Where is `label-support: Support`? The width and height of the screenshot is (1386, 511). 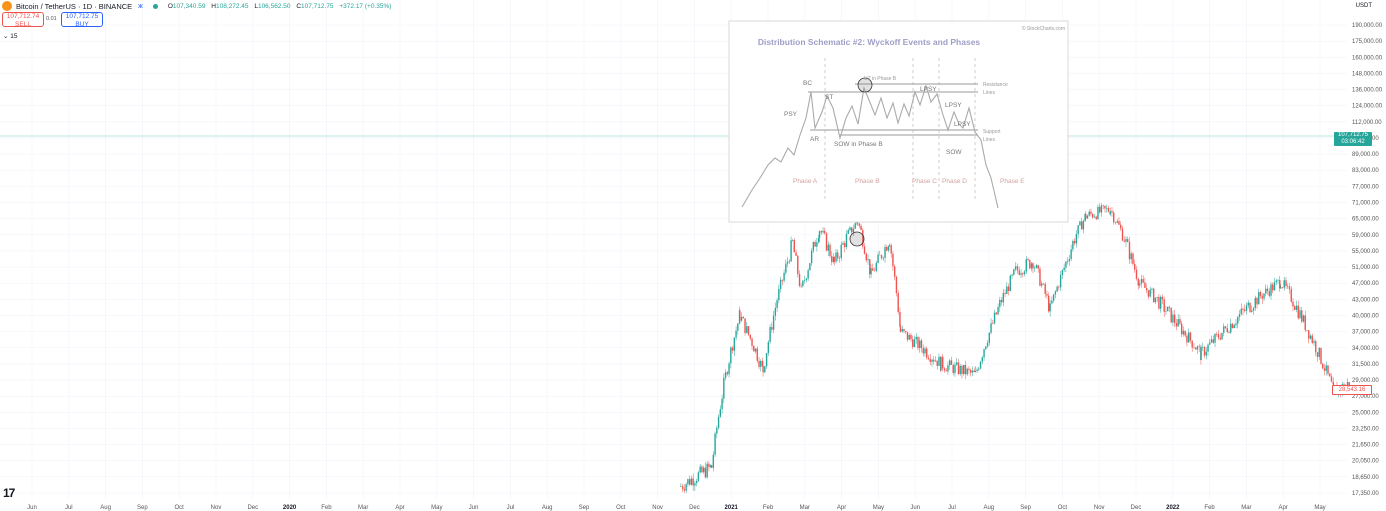
label-support: Support is located at coordinates (992, 132).